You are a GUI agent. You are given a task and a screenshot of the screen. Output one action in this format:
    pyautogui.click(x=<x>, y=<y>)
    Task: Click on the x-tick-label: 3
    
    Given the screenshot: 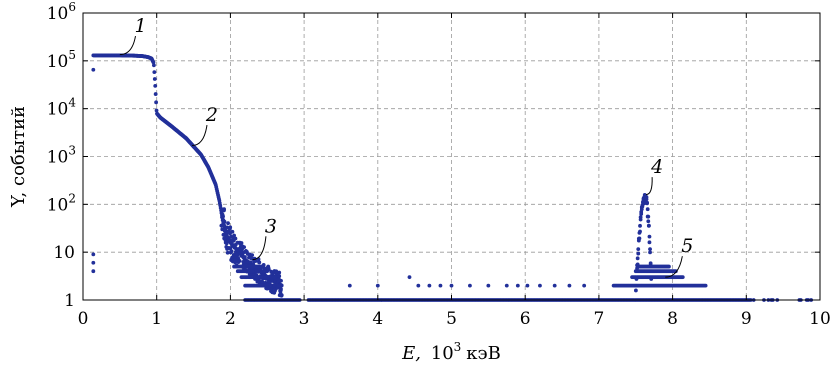 What is the action you would take?
    pyautogui.click(x=304, y=319)
    